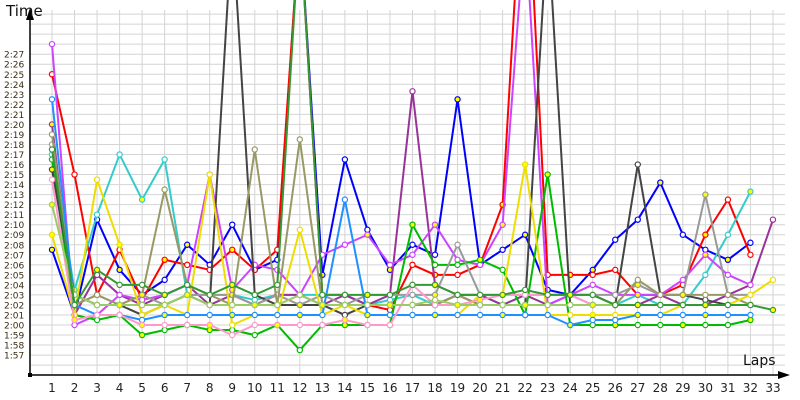 This screenshot has width=800, height=400. Describe the element at coordinates (14, 327) in the screenshot. I see `y-tick-label: 2:00` at that location.